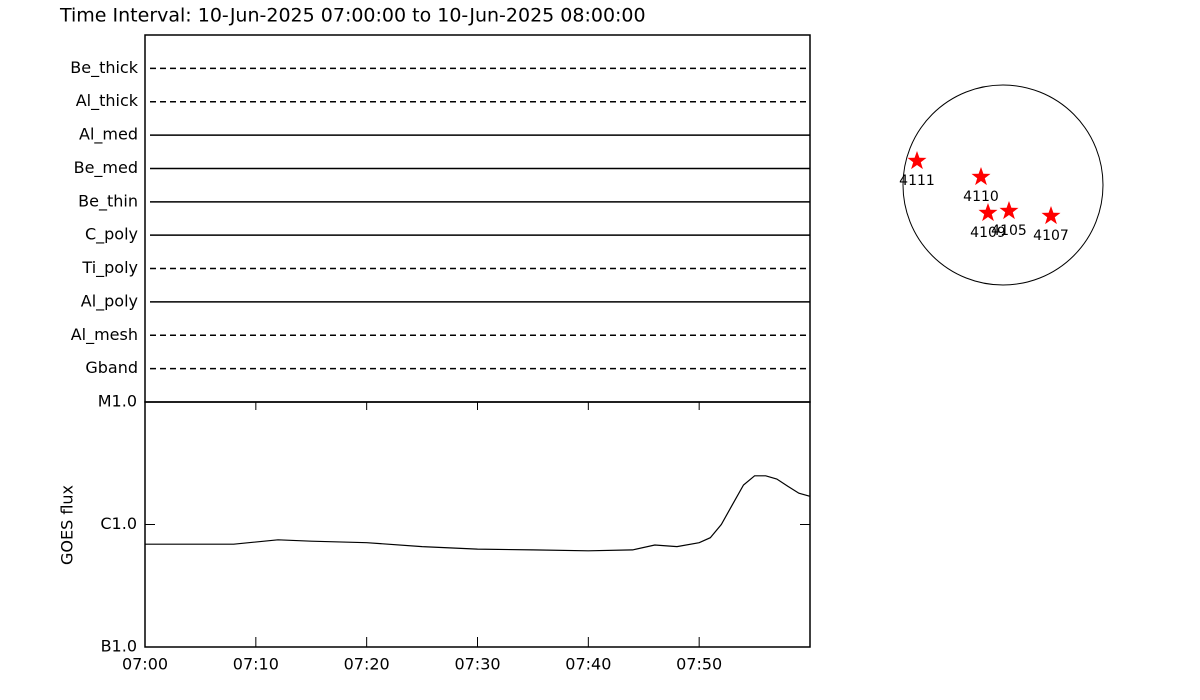 This screenshot has width=1200, height=700. Describe the element at coordinates (699, 664) in the screenshot. I see `x-tick-label: 07:50` at that location.